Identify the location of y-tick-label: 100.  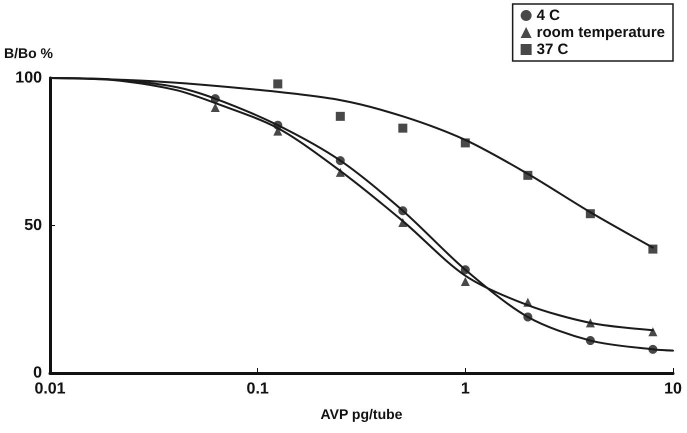
(28, 78).